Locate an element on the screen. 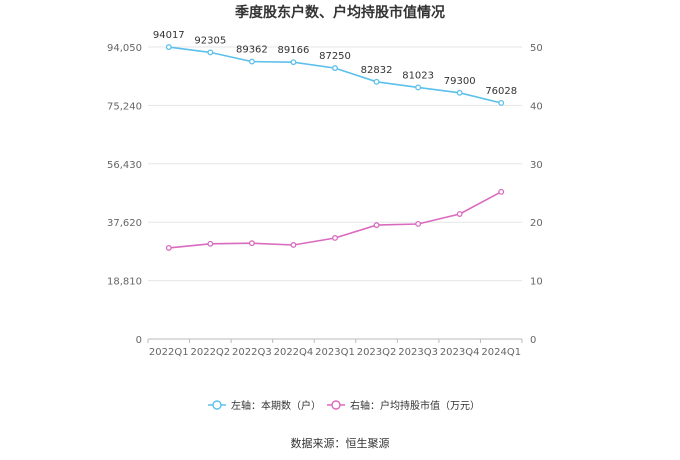 The height and width of the screenshot is (460, 680). data-label: 79300 is located at coordinates (460, 81).